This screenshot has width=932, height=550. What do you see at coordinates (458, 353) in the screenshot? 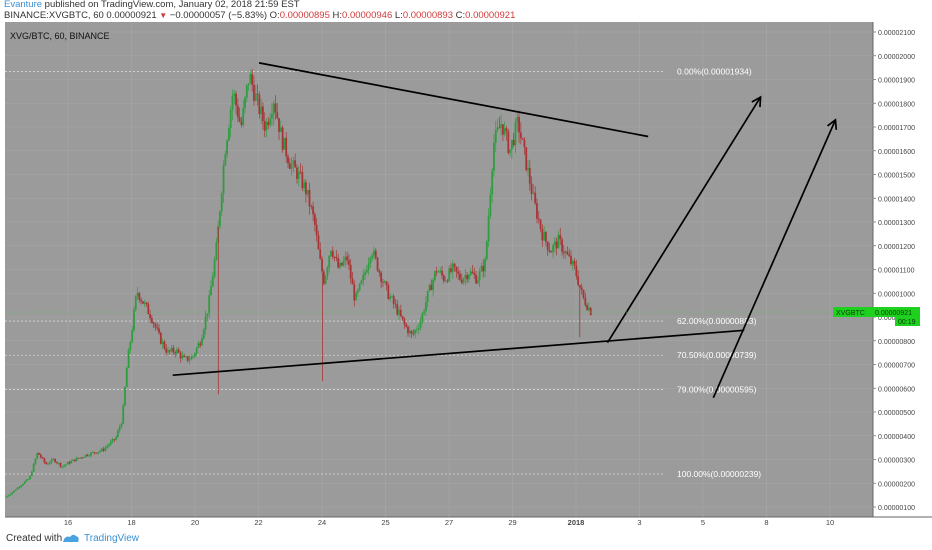
I see `lower-trendline` at bounding box center [458, 353].